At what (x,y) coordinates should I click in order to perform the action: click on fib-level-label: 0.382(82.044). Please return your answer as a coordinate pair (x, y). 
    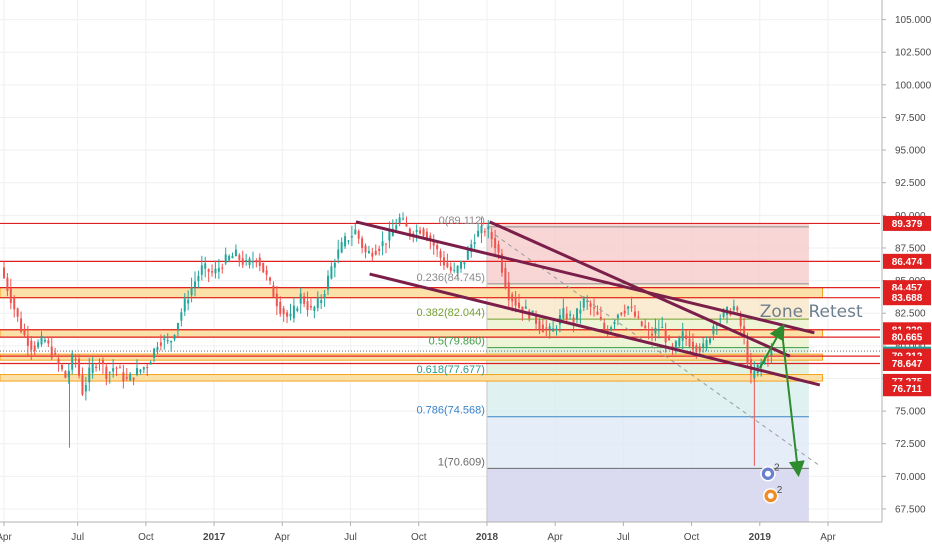
    Looking at the image, I should click on (450, 313).